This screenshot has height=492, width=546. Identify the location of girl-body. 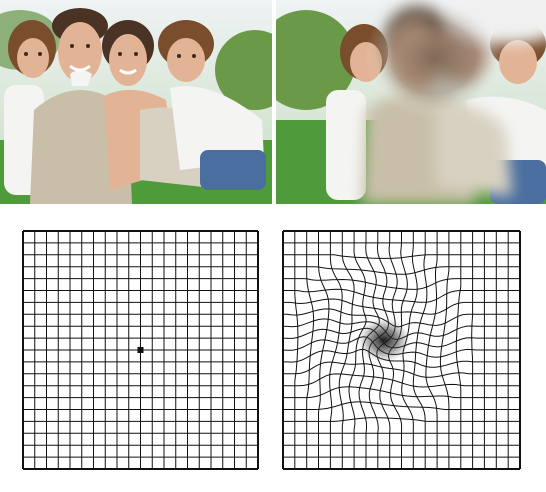
(346, 145).